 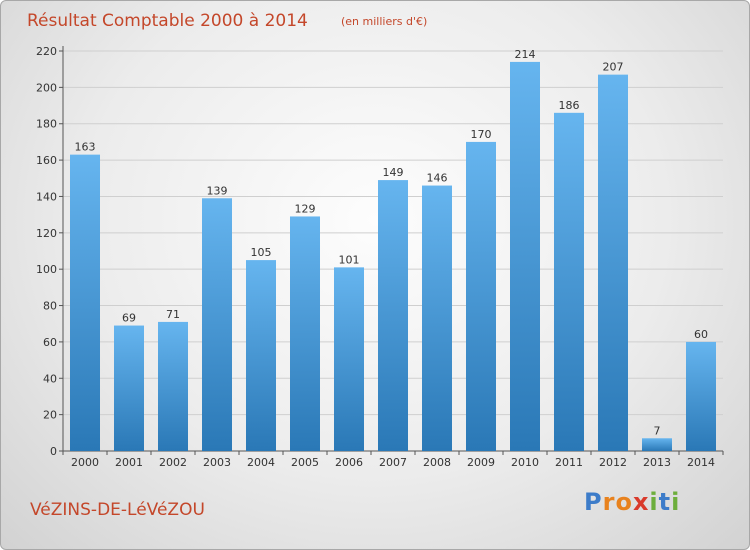 I want to click on x-tick-label: 2007, so click(x=393, y=462).